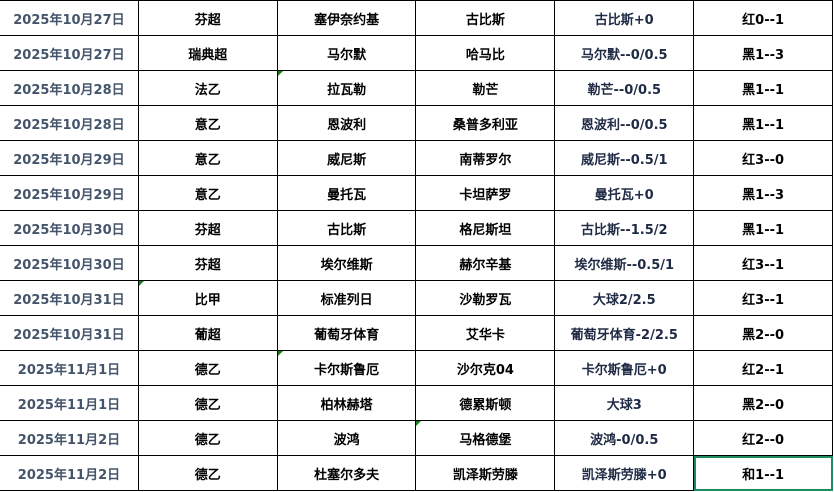  Describe the element at coordinates (763, 158) in the screenshot. I see `cell-result: 红3--0` at that location.